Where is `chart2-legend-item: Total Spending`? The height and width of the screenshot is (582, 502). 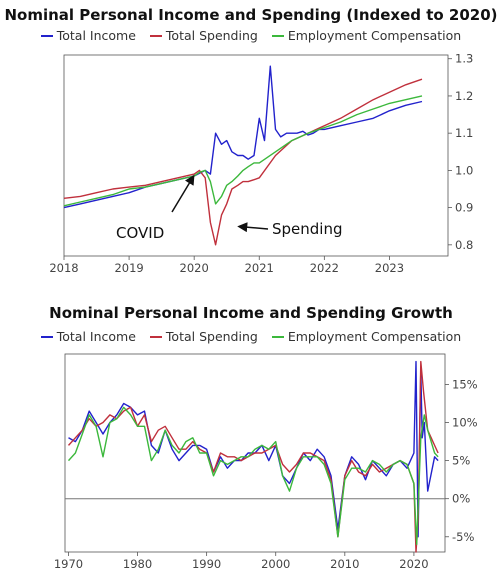 chart2-legend-item: Total Spending is located at coordinates (203, 336).